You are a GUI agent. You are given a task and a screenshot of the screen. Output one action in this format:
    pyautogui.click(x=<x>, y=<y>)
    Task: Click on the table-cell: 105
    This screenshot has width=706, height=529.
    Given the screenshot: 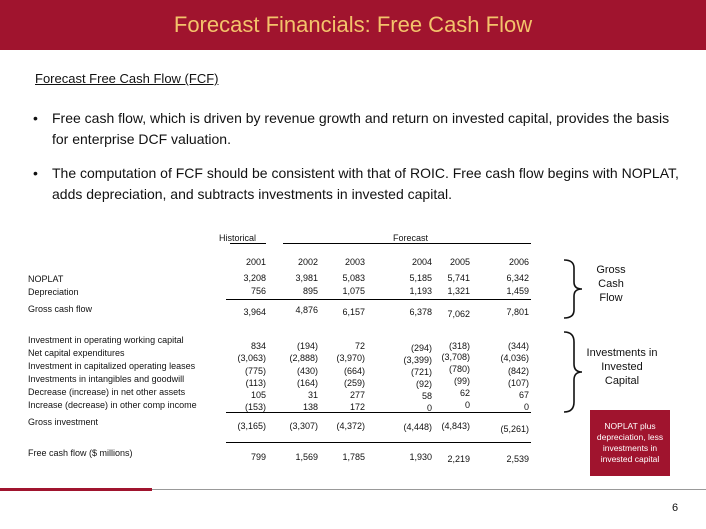 What is the action you would take?
    pyautogui.click(x=258, y=395)
    